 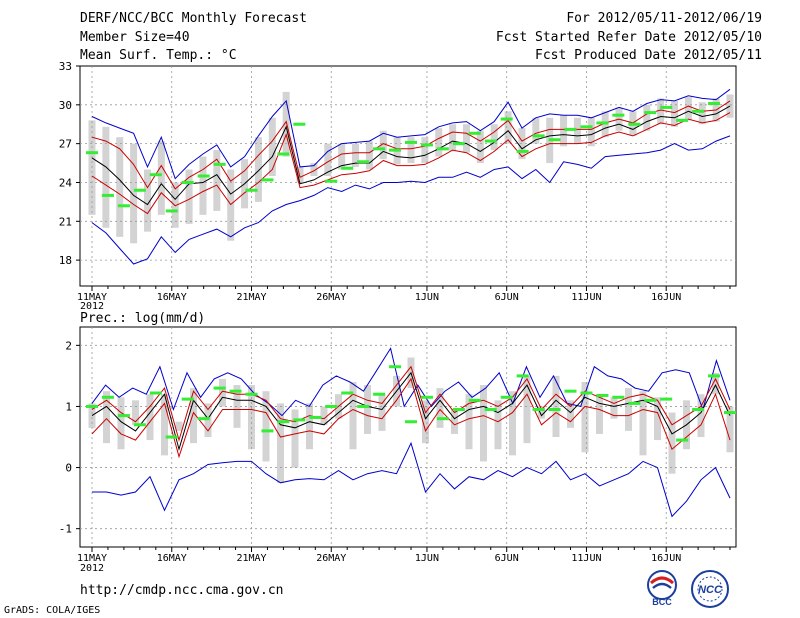 What do you see at coordinates (66, 182) in the screenshot?
I see `y-tick-label: 24` at bounding box center [66, 182].